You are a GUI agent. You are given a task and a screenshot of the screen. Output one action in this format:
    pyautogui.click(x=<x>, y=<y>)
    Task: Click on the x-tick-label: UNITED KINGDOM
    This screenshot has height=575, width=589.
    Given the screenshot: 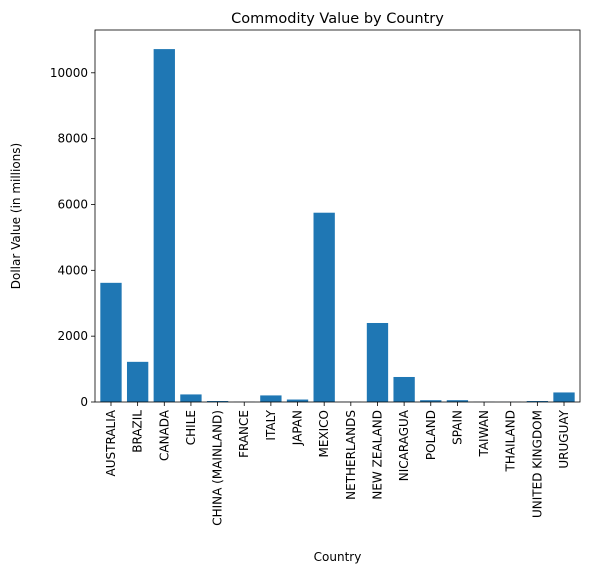 What is the action you would take?
    pyautogui.click(x=537, y=464)
    